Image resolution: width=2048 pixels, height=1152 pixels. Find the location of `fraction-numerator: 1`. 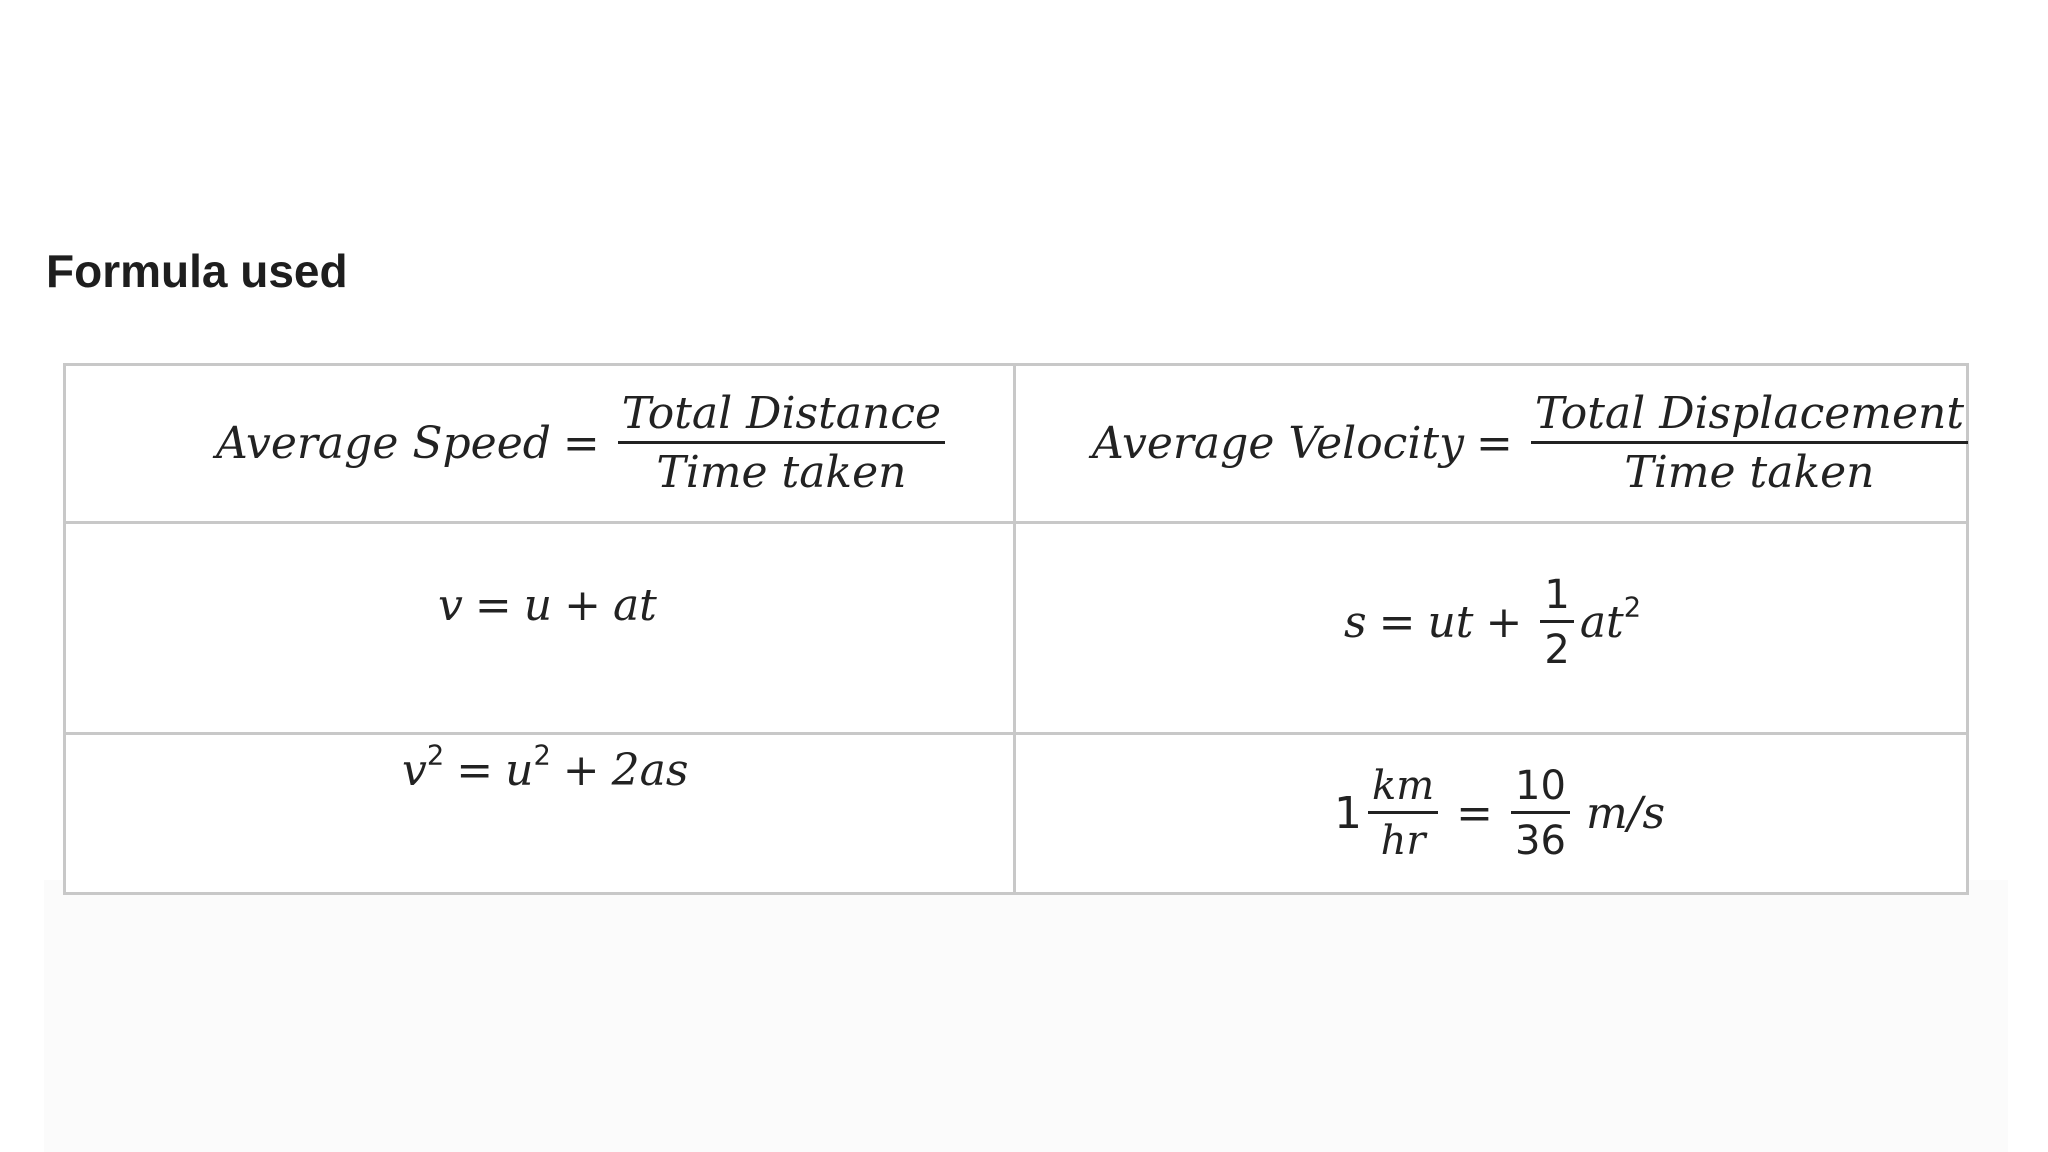

fraction-numerator: 1 is located at coordinates (1557, 595).